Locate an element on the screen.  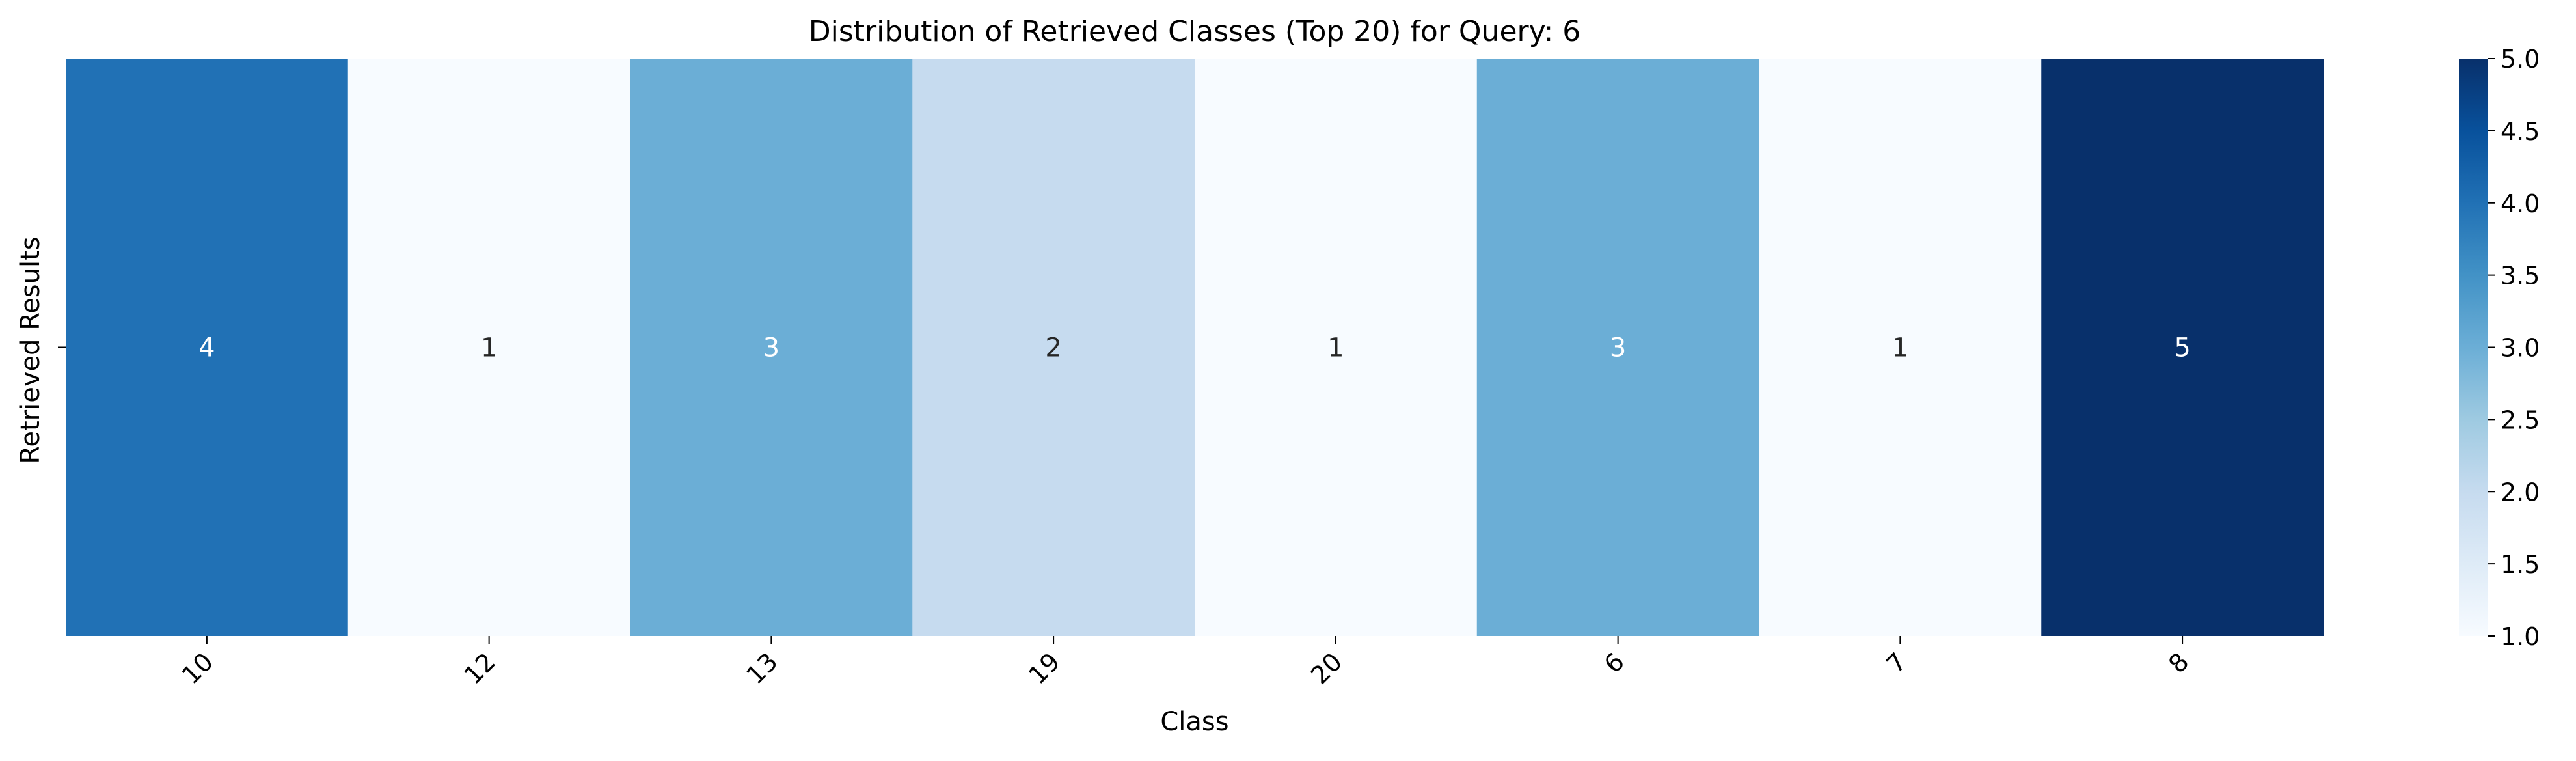
x-tick-label: 10 is located at coordinates (198, 668).